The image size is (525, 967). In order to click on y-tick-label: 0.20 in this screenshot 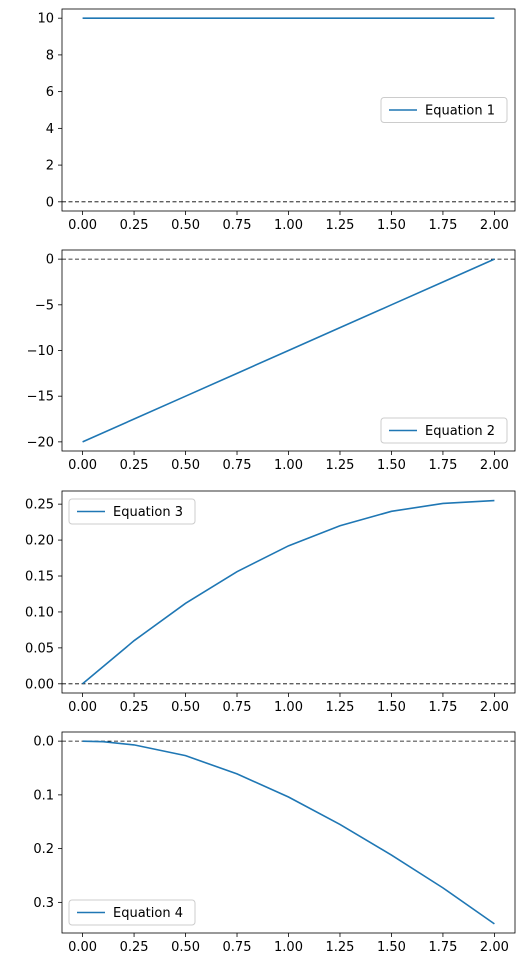, I will do `click(39, 541)`.